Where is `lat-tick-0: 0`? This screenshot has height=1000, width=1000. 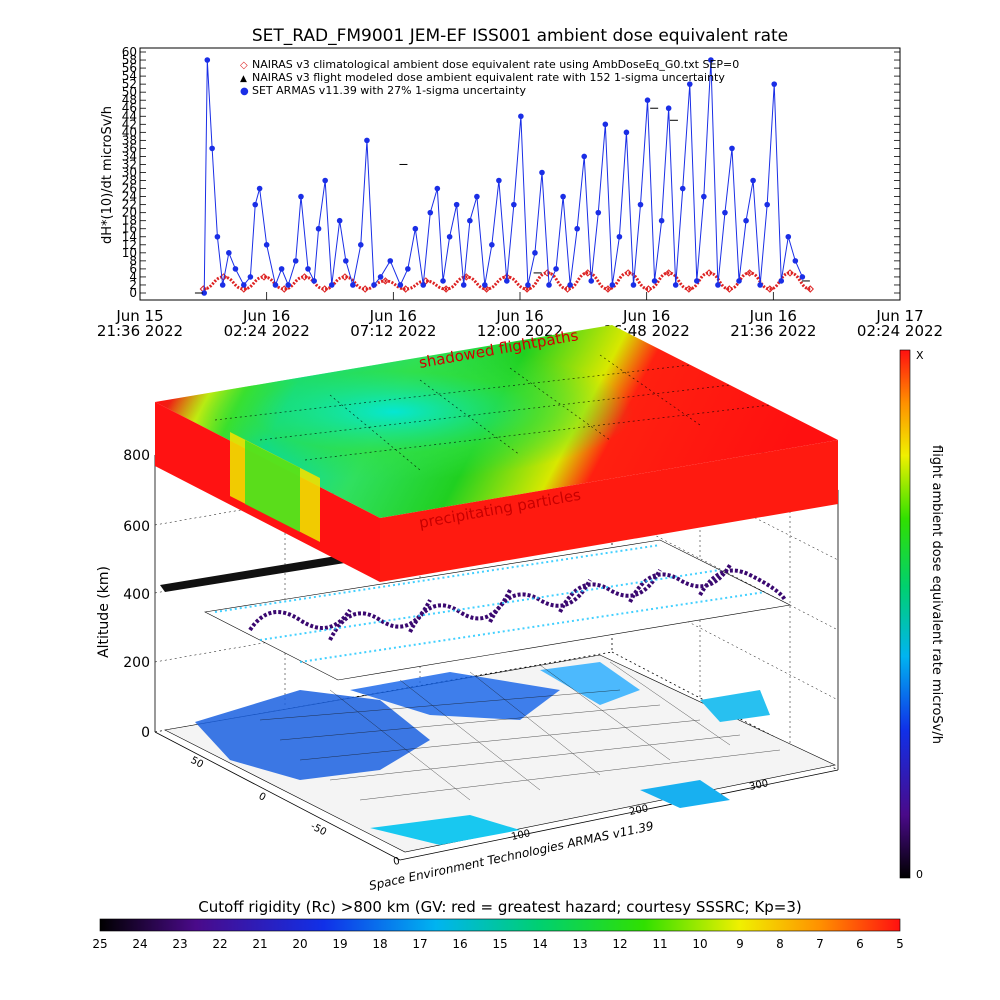 lat-tick-0: 0 is located at coordinates (262, 797).